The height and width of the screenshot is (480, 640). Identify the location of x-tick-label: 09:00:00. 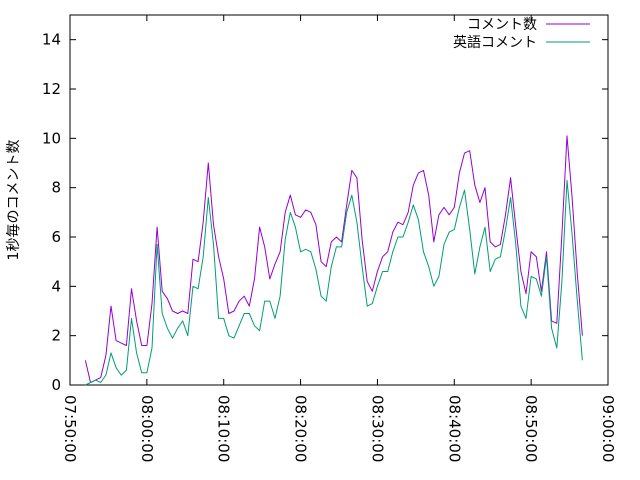
(608, 428).